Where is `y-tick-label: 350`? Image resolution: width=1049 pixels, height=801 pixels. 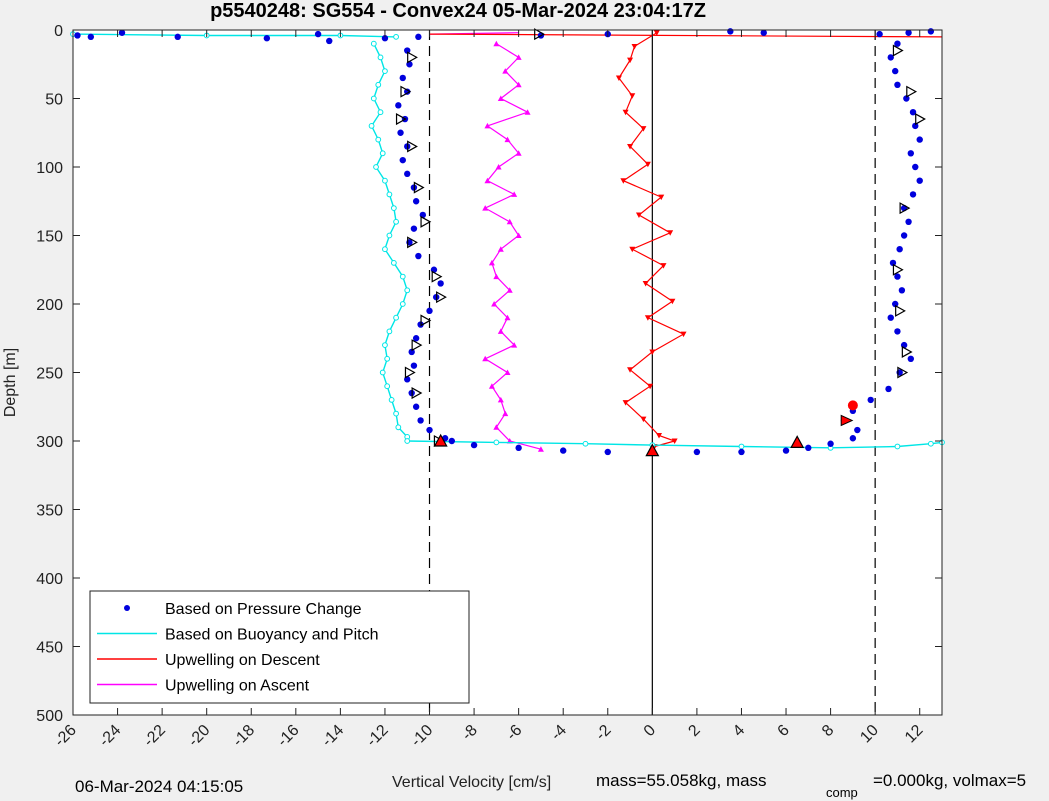 y-tick-label: 350 is located at coordinates (49, 511).